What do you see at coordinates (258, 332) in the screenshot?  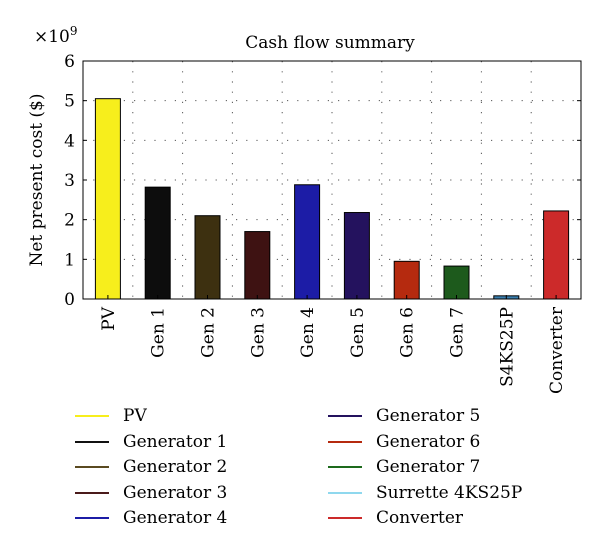 I see `x-tick-label: Gen 3` at bounding box center [258, 332].